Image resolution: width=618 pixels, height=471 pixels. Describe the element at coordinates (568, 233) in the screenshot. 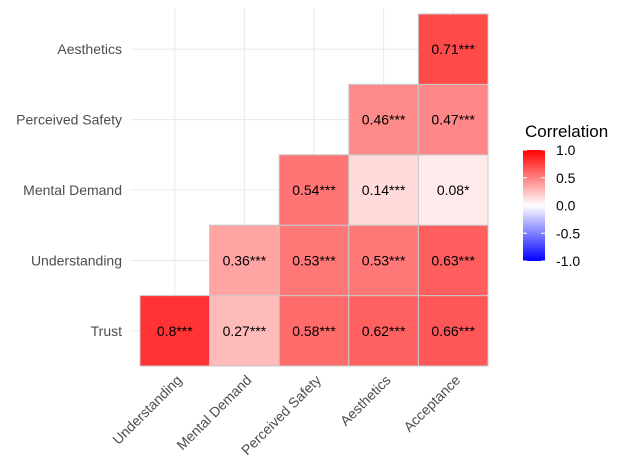

I see `legend-tick-label: -0.5` at that location.